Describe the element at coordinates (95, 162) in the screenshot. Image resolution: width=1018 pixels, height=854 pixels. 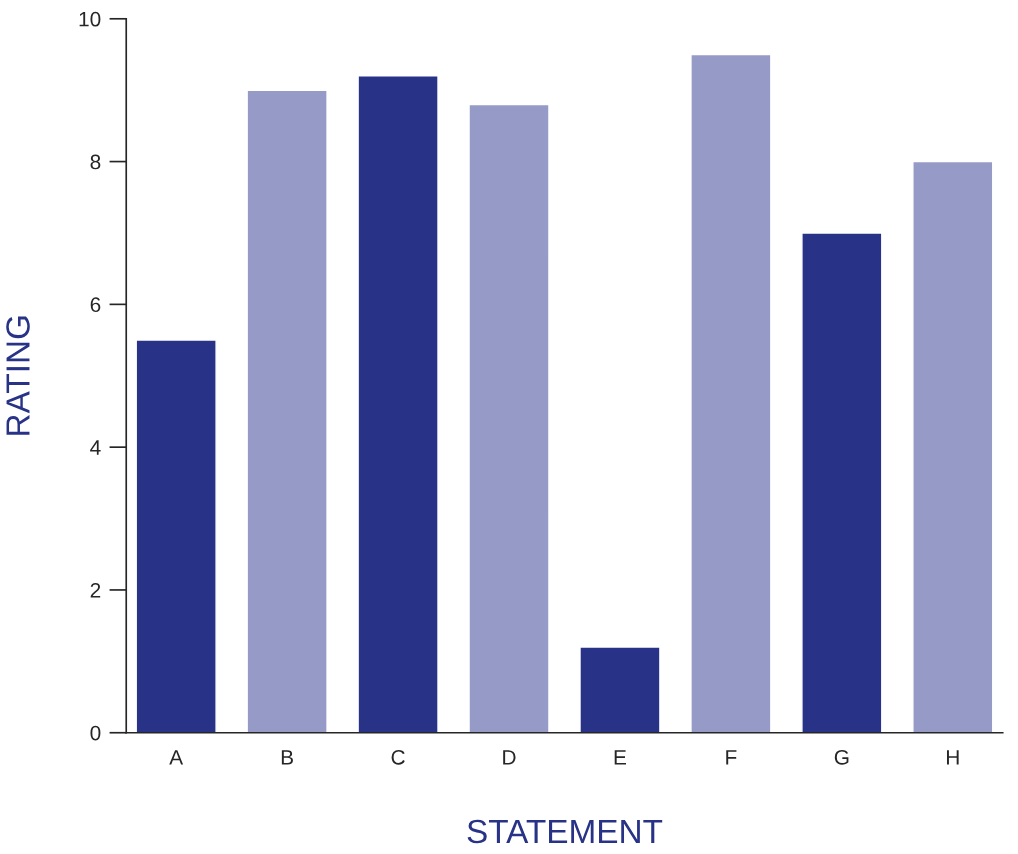
I see `y-tick-label: 8` at that location.